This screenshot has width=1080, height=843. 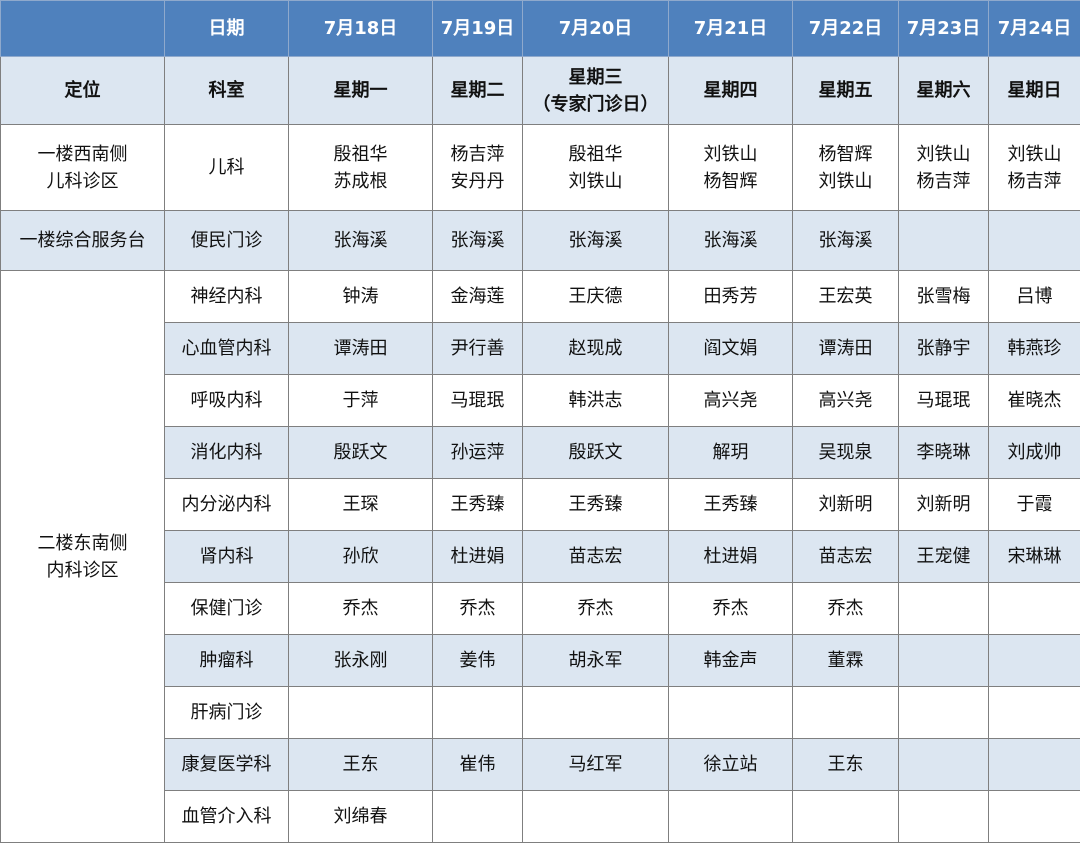 I want to click on doctor-cell: 孙运萍, so click(x=478, y=453).